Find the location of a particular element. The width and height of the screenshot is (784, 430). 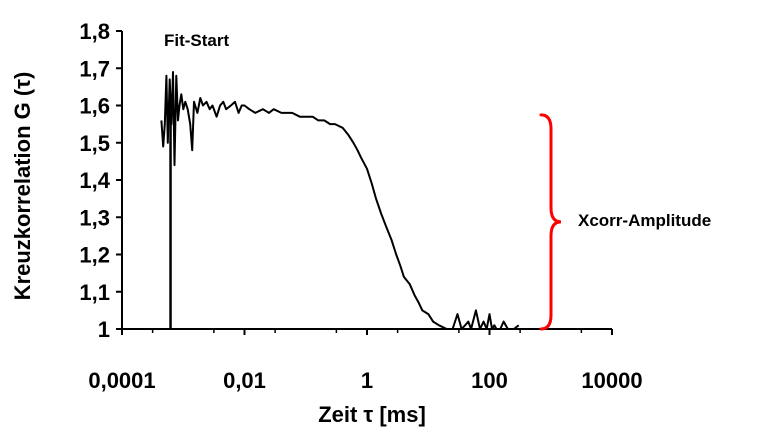

y-tick-label: 1 is located at coordinates (104, 329).